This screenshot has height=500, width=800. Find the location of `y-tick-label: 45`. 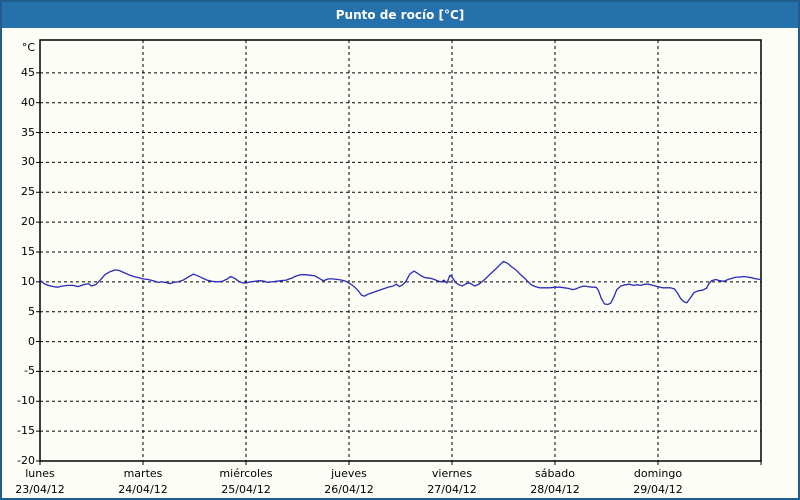

y-tick-label: 45 is located at coordinates (28, 72).